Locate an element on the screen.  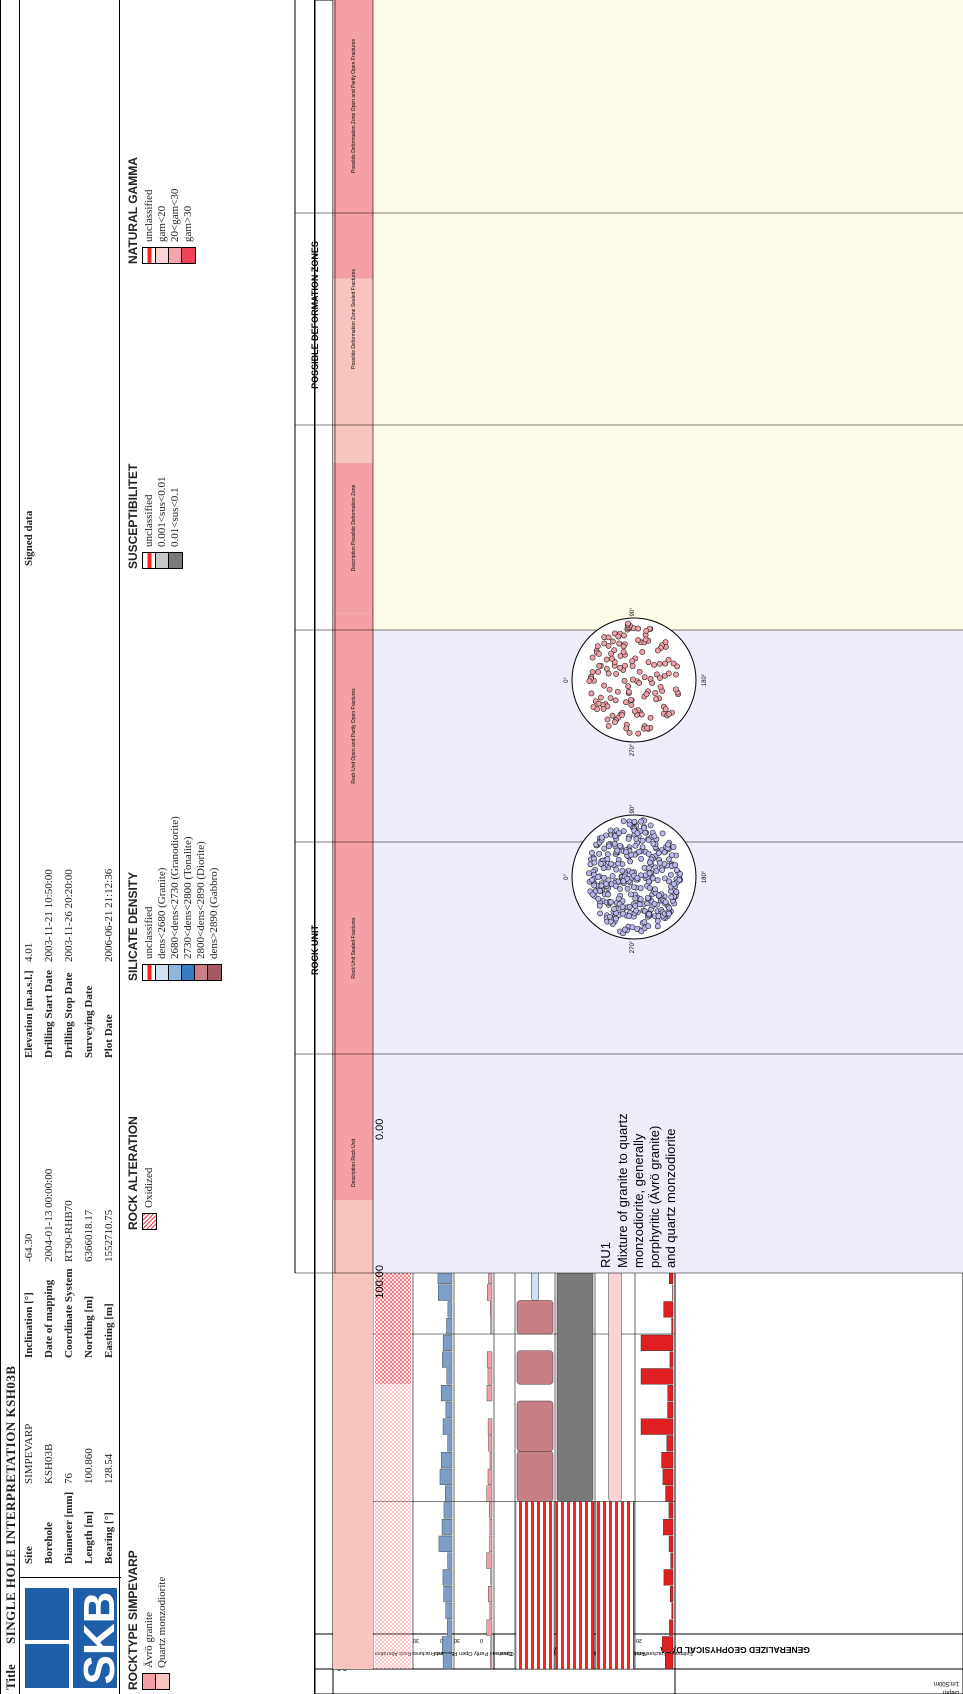
column-header-ru_sealed: Rock Unit Sealed Fractures is located at coordinates (354, 948).